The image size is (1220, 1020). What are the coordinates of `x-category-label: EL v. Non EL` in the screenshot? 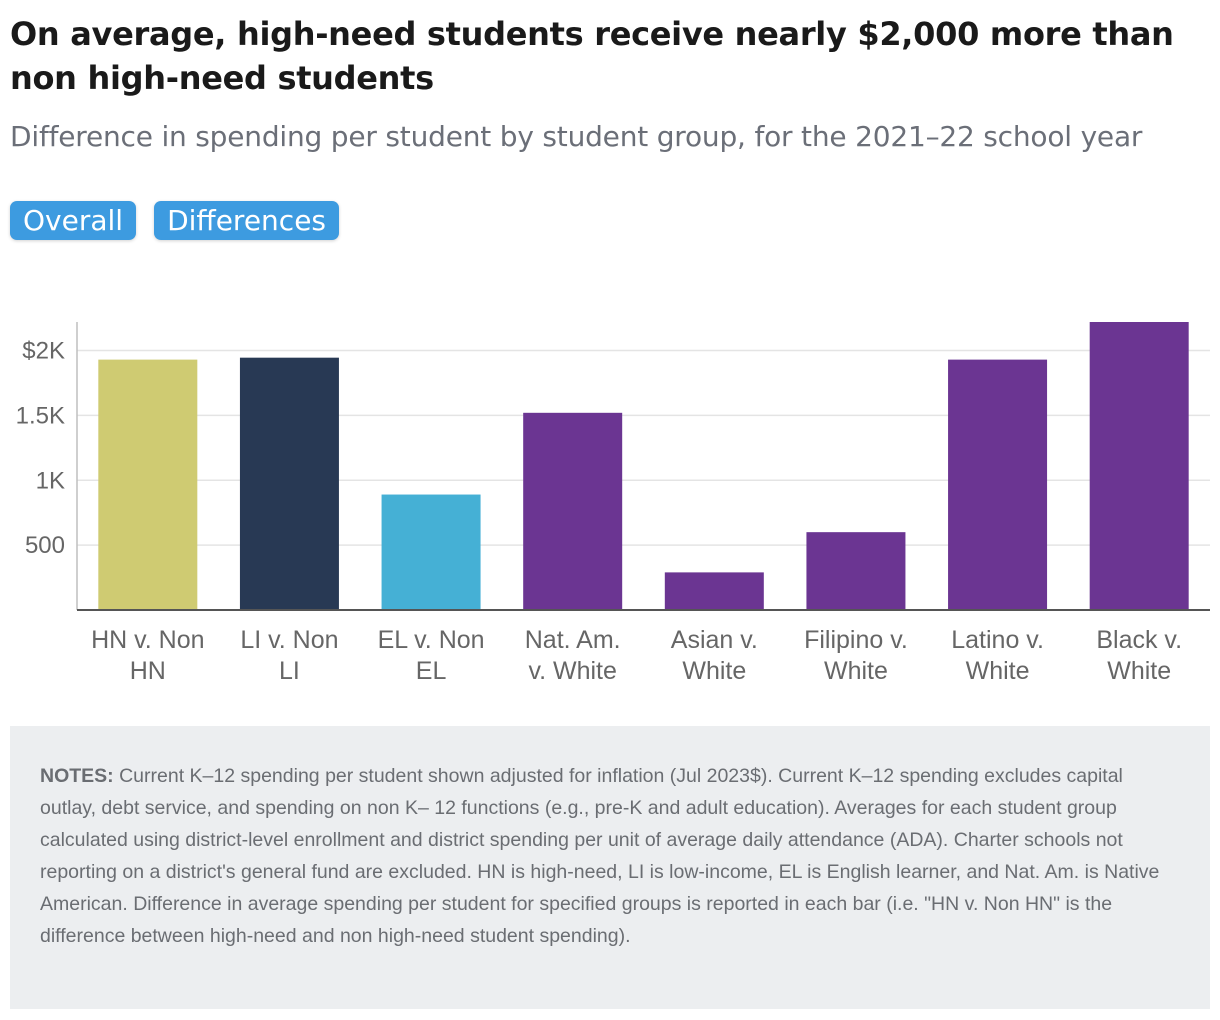 It's located at (431, 655).